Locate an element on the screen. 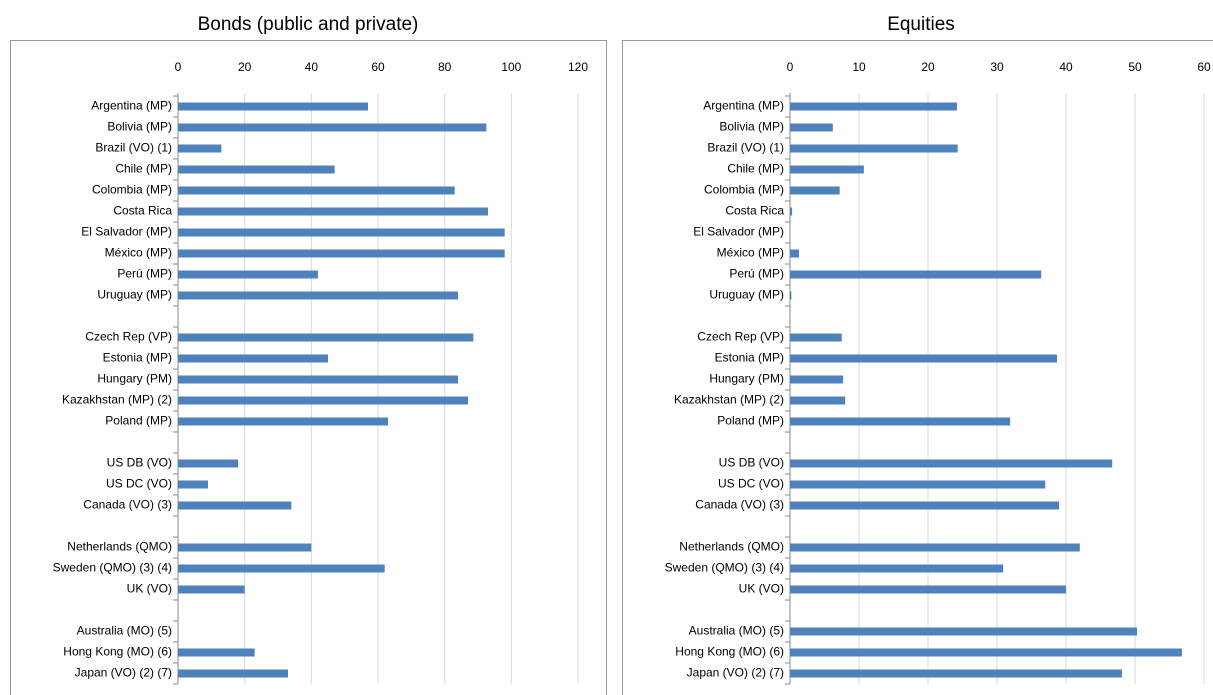 The height and width of the screenshot is (695, 1213). y-tick-label: Czech Rep (VP) is located at coordinates (740, 337).